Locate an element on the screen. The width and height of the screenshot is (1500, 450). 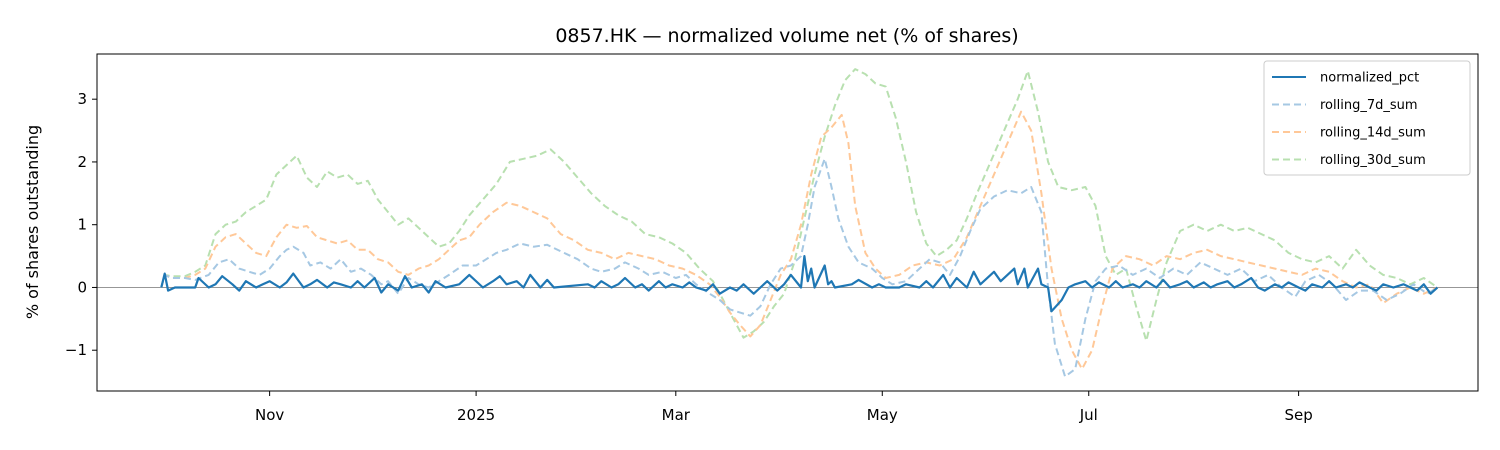
x-axis: Nov 2025 Mar May Jul Sep is located at coordinates (784, 407).